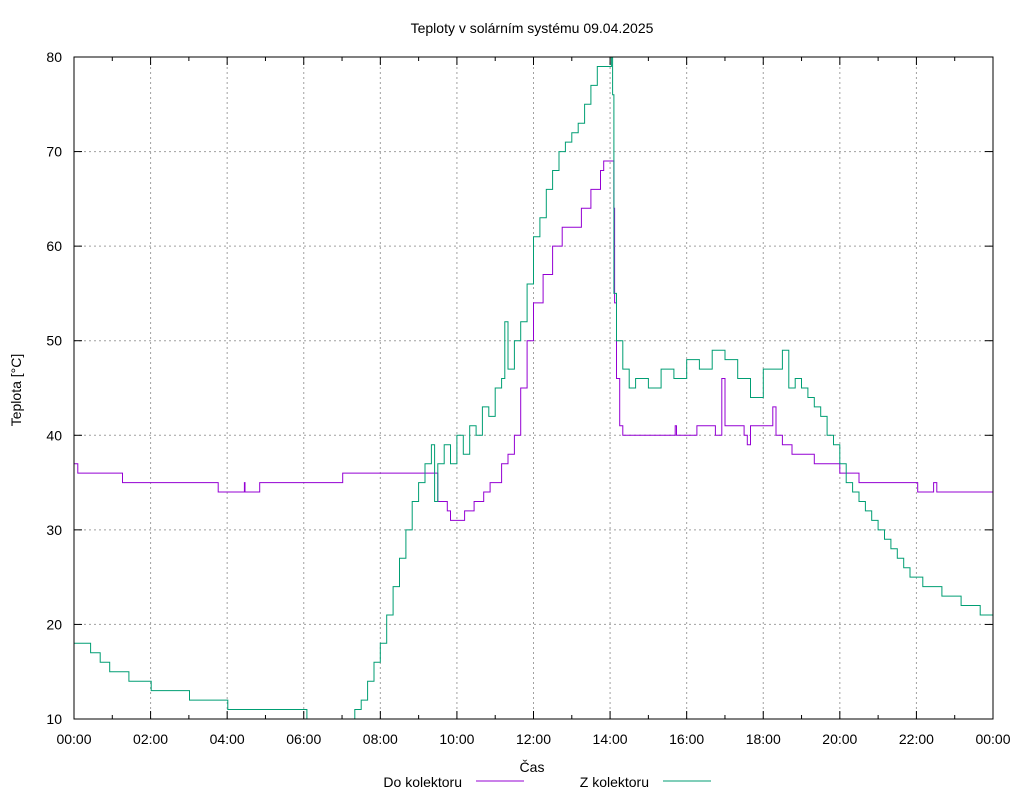 Image resolution: width=1024 pixels, height=800 pixels. I want to click on y-tick-label: 20, so click(54, 624).